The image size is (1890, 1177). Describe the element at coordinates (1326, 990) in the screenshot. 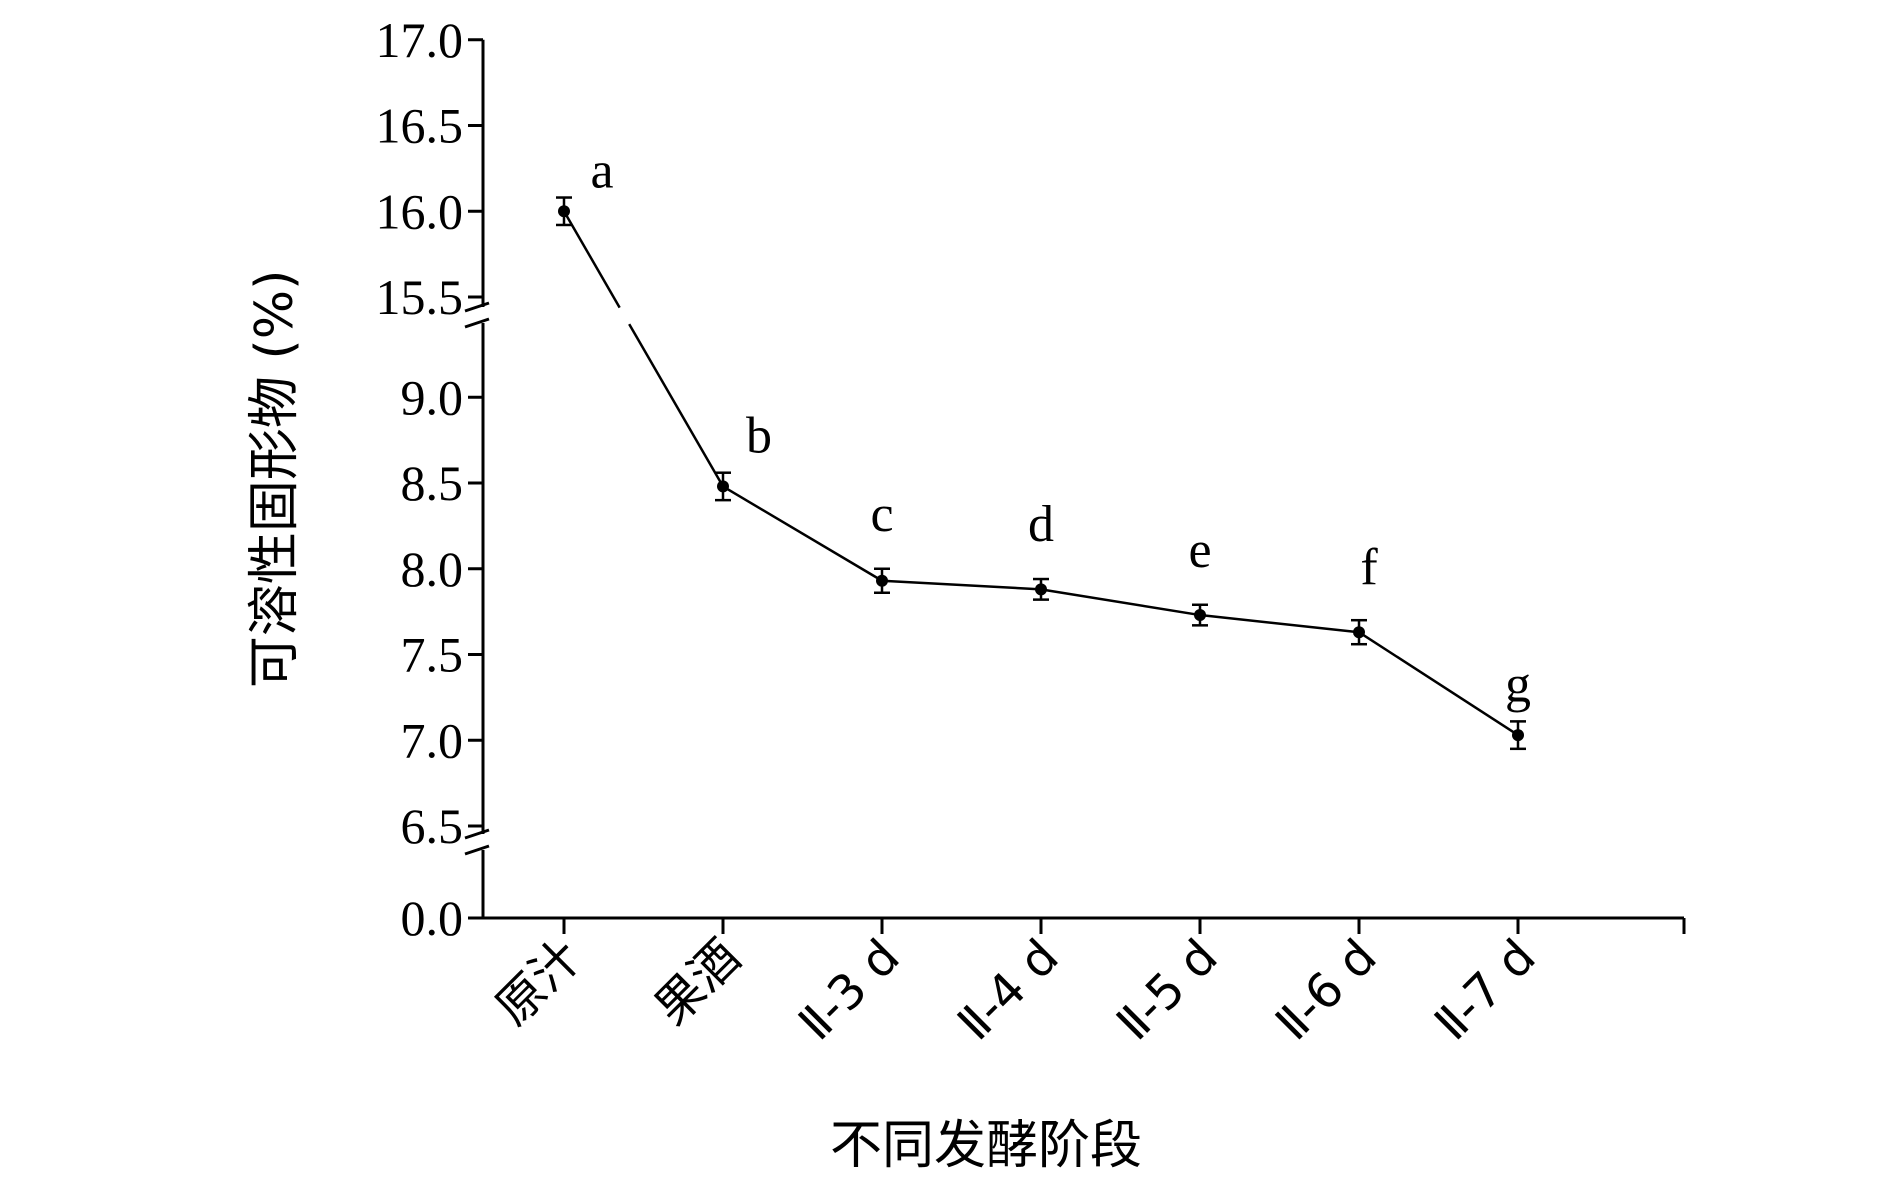

I see `x-tick-label: Ⅱ-6 d` at that location.